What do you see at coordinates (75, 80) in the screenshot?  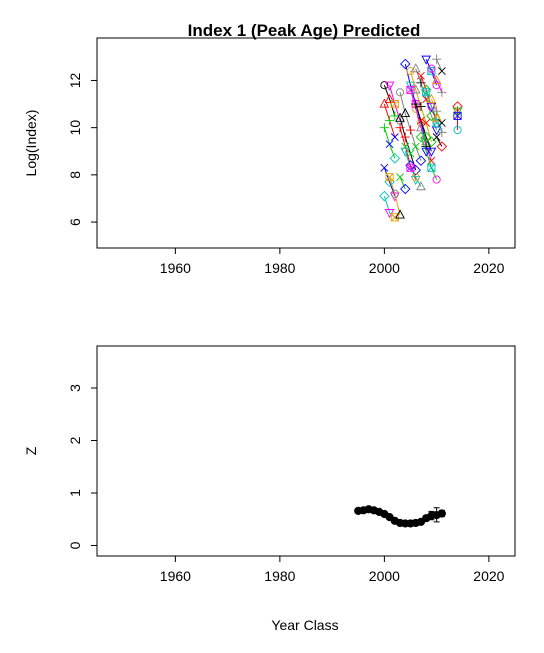 I see `y-tick-label: 12` at bounding box center [75, 80].